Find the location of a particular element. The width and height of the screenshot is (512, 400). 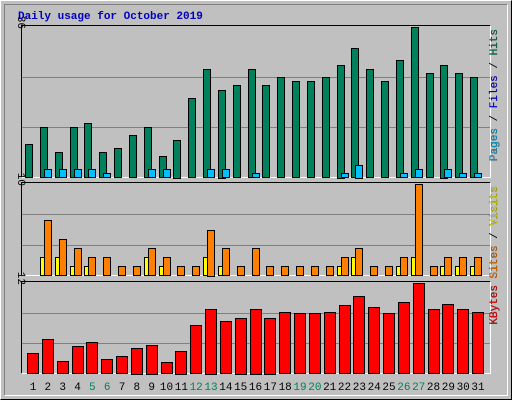

x-tick-label: 15 is located at coordinates (240, 388).